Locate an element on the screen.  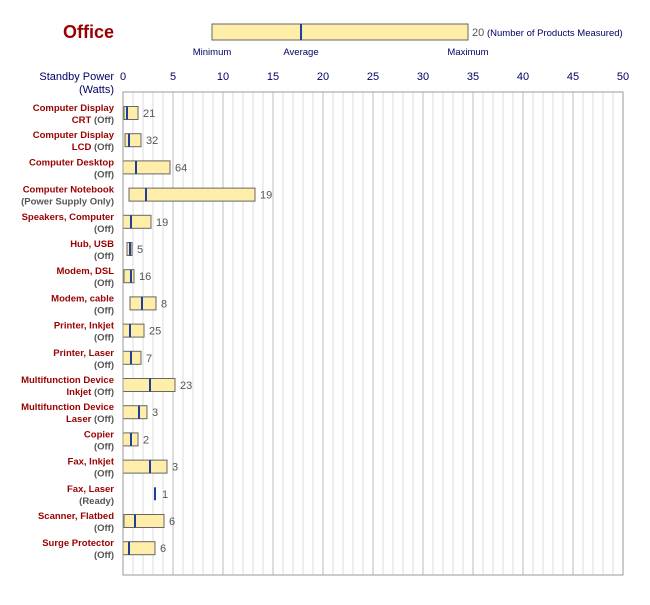
category-name: Speakers, Computer is located at coordinates (68, 217).